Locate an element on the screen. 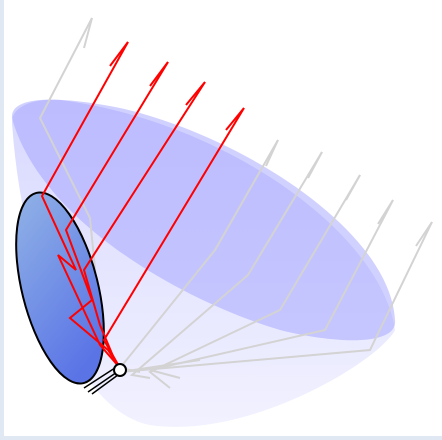  focal-point-marker is located at coordinates (120, 370).